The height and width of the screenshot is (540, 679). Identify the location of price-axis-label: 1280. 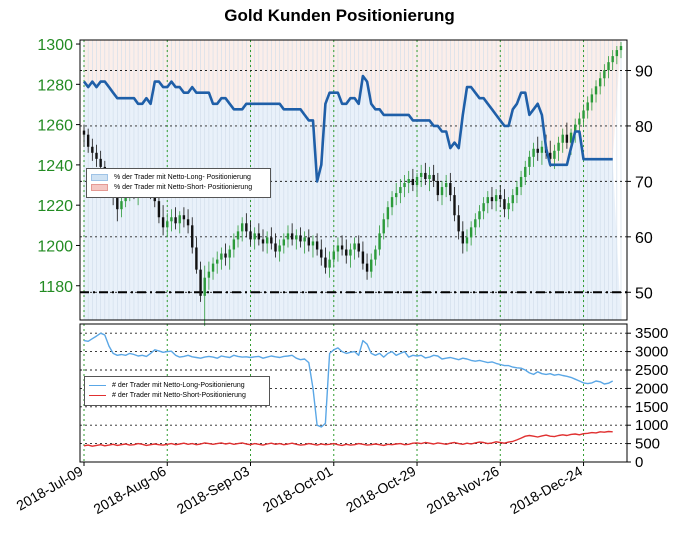
(55, 85).